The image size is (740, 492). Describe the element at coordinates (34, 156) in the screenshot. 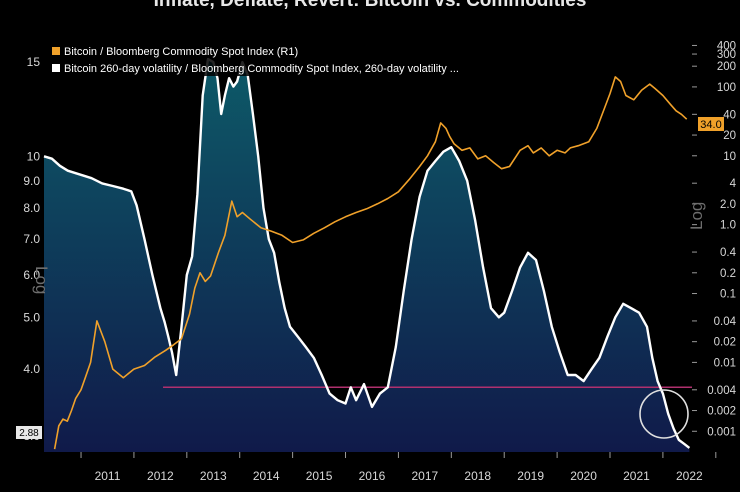

I see `left-tick-label: 10` at that location.